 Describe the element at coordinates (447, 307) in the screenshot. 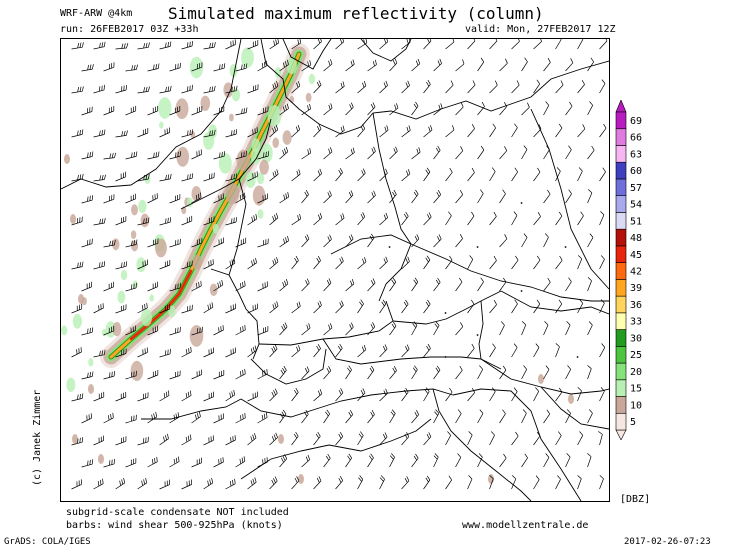

I see `czech-austria-border` at that location.